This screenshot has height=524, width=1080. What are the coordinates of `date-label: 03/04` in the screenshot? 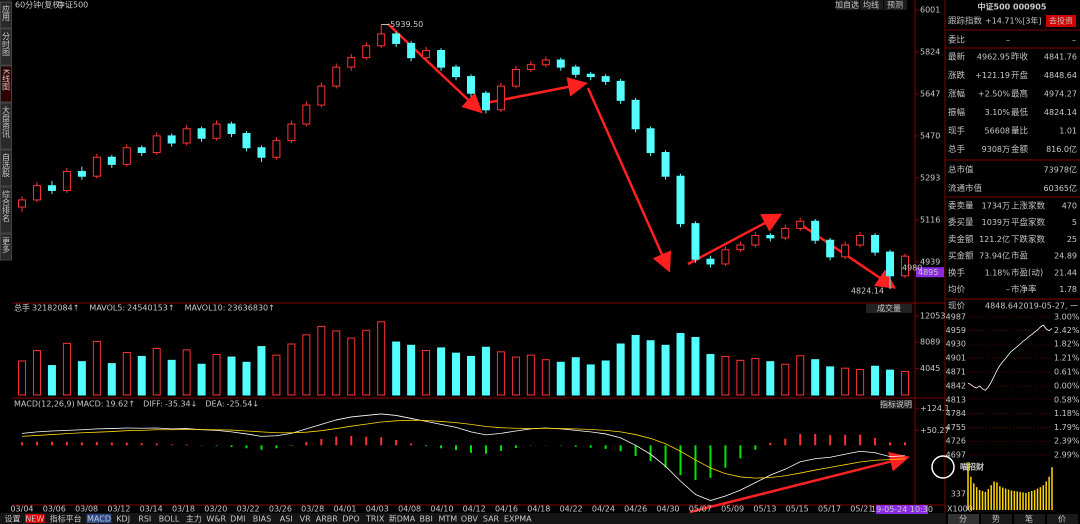 It's located at (21, 509).